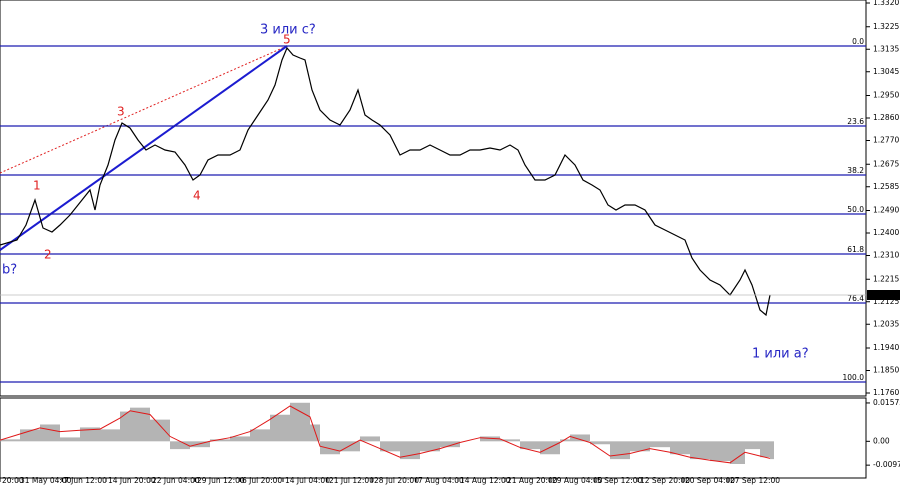  What do you see at coordinates (886, 71) in the screenshot?
I see `y-tick-label: 1.3045` at bounding box center [886, 71].